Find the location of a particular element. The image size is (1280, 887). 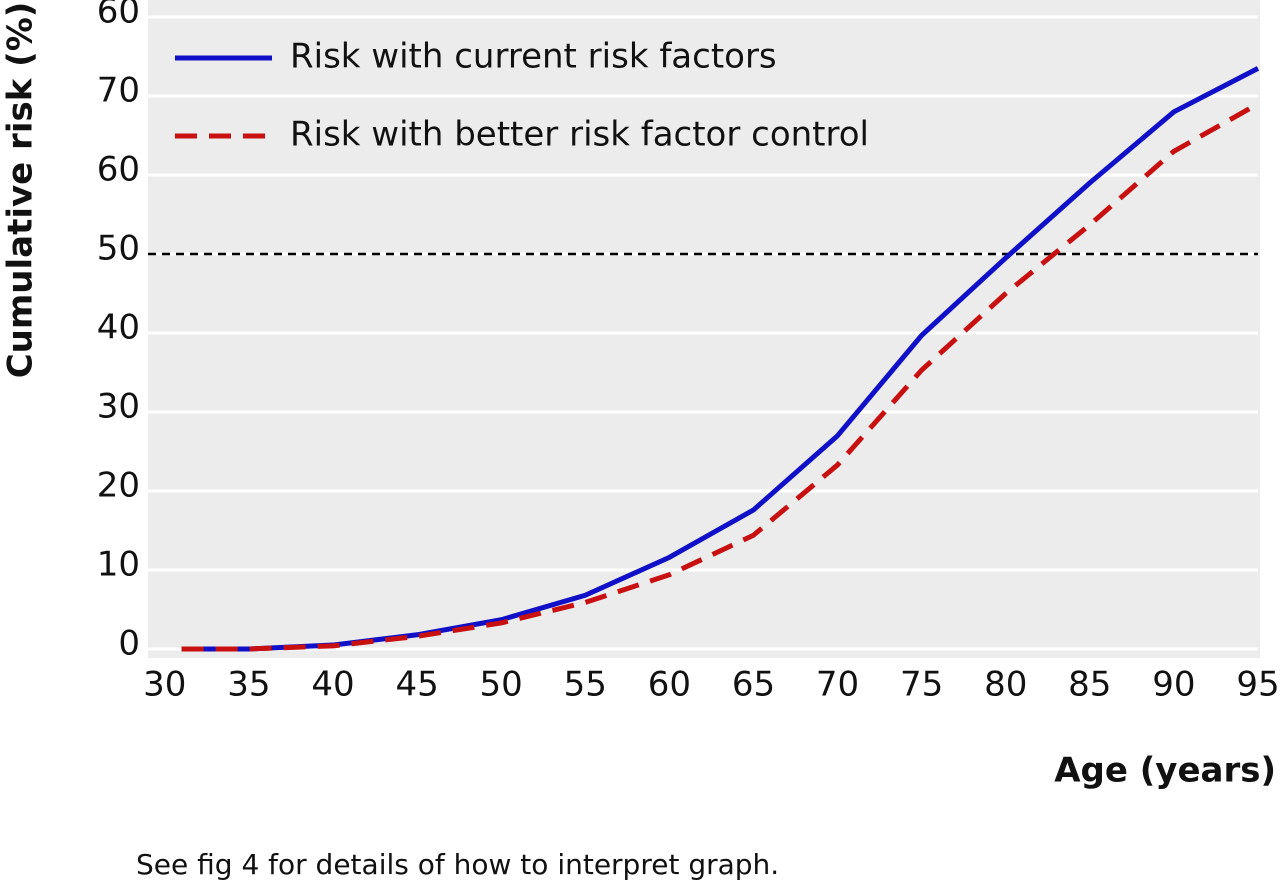

y-tick-label: 50 is located at coordinates (118, 249).